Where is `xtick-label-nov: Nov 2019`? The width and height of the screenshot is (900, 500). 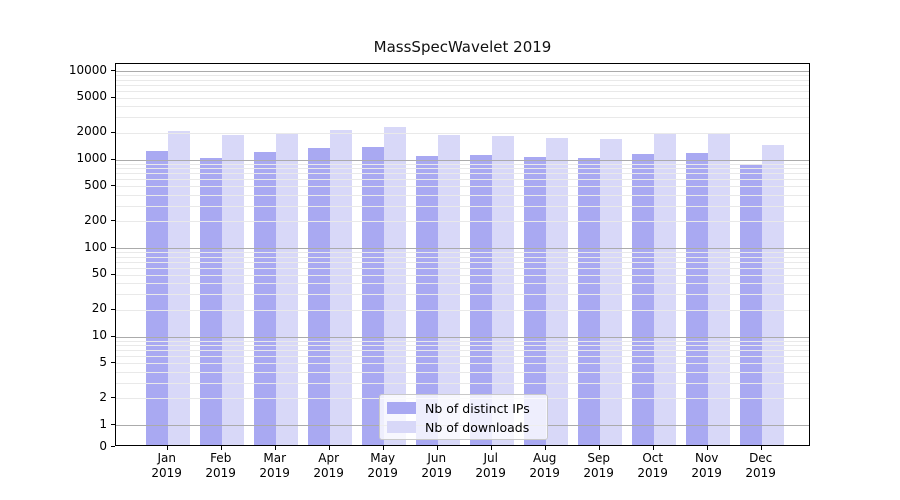
xtick-label-nov: Nov 2019 is located at coordinates (706, 465).